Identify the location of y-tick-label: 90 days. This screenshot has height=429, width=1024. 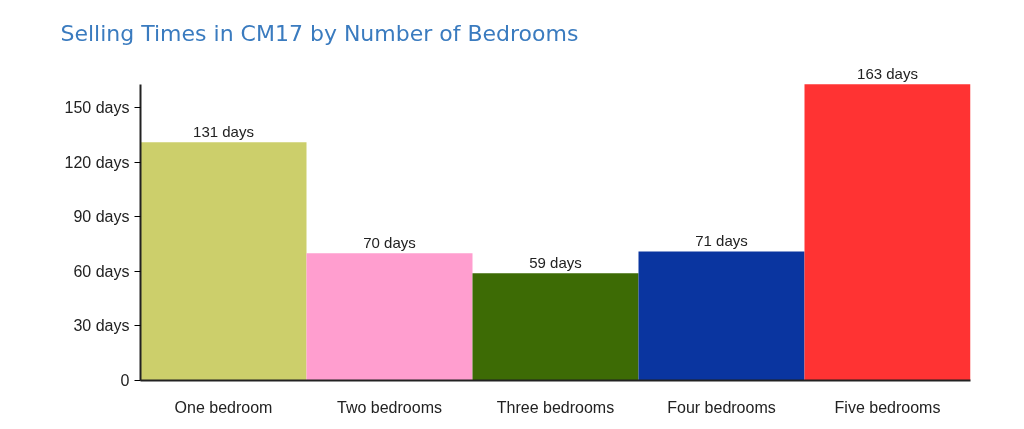
(101, 217).